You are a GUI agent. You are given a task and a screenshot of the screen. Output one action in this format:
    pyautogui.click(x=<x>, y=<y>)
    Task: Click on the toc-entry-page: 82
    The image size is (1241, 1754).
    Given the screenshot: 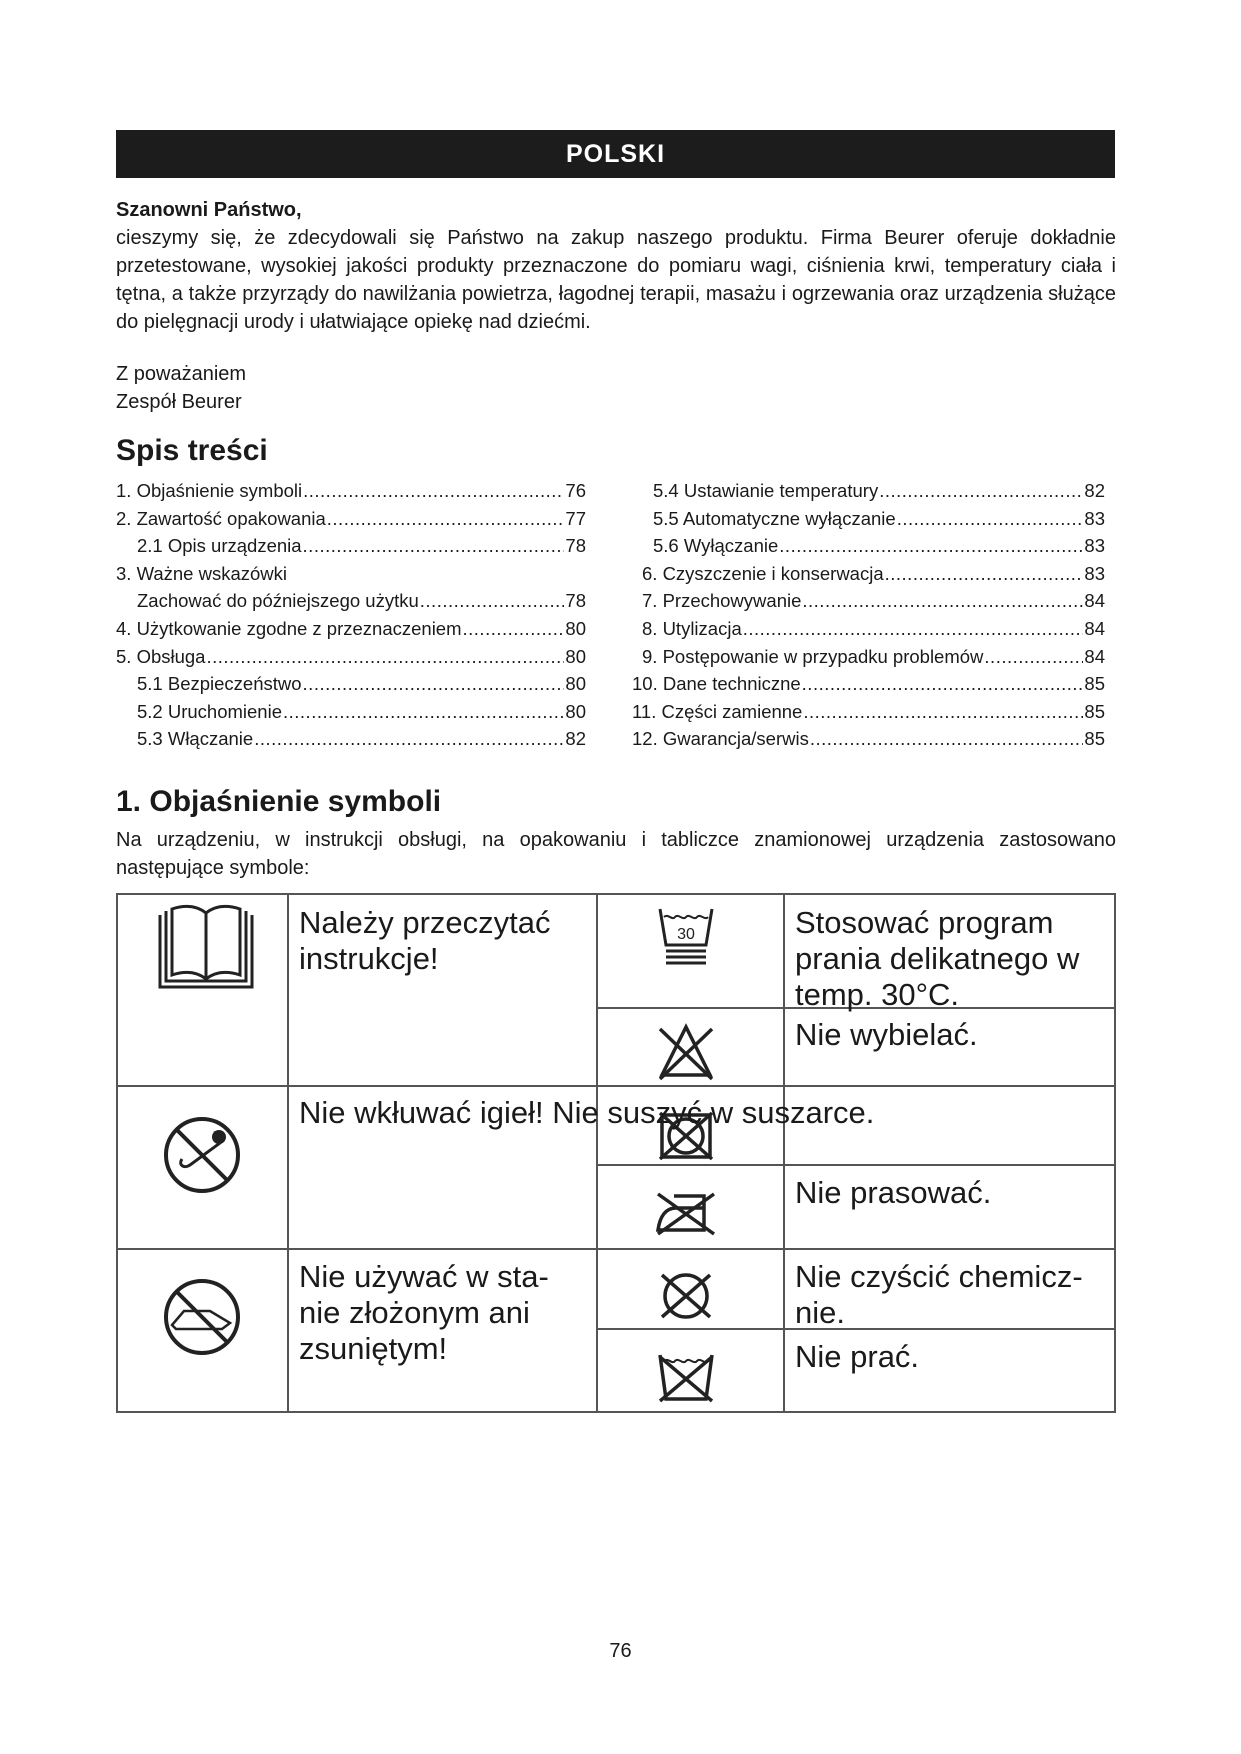 What is the action you would take?
    pyautogui.click(x=1094, y=490)
    